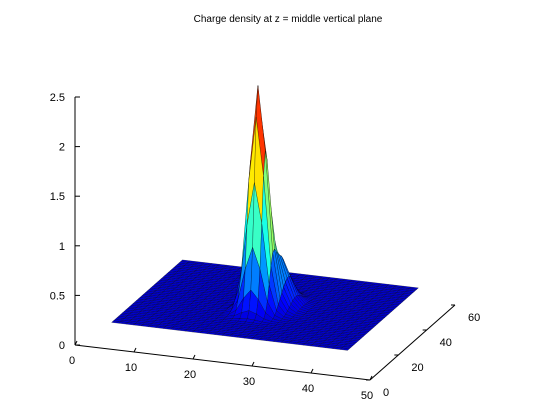 The image size is (560, 420). Describe the element at coordinates (131, 368) in the screenshot. I see `x-tick-label: 10` at that location.